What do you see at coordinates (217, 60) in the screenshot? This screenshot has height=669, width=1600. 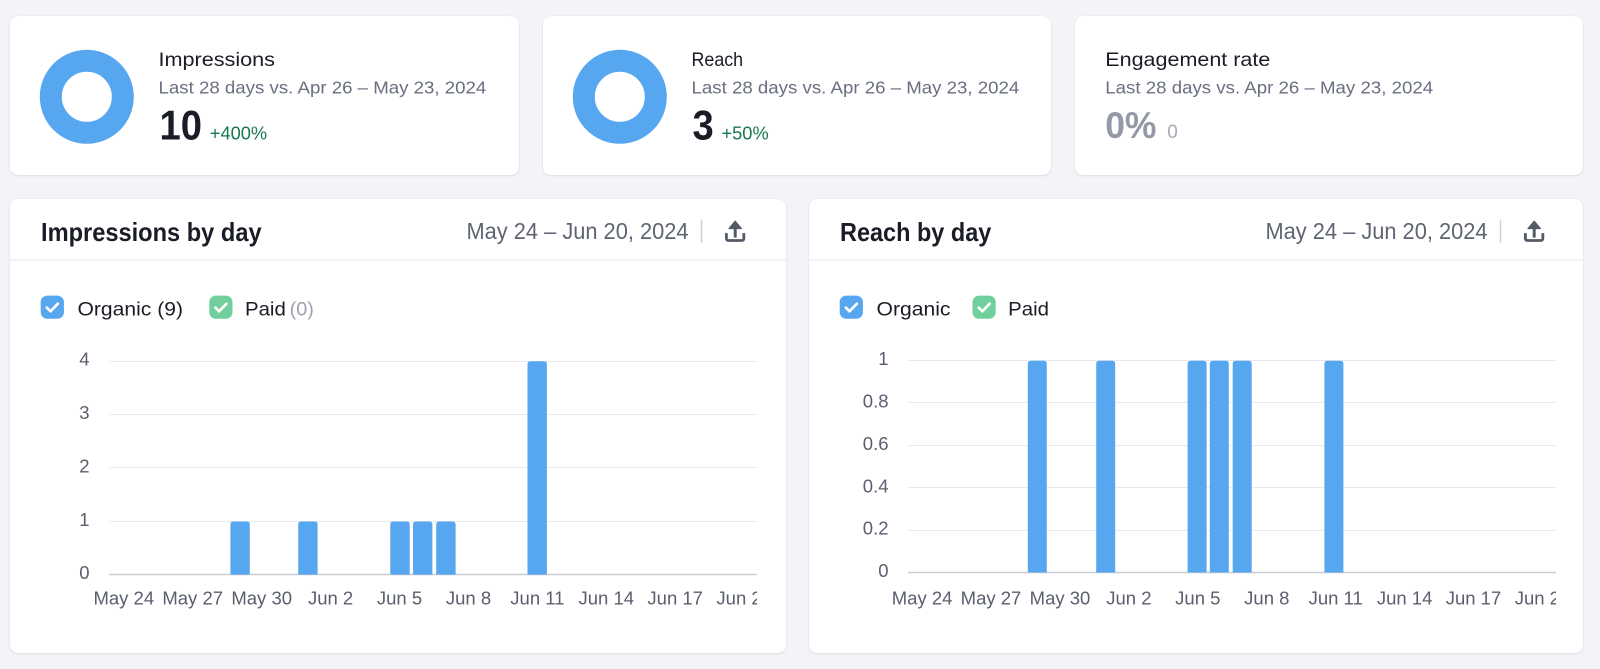 I see `svg-text: Impressions` at bounding box center [217, 60].